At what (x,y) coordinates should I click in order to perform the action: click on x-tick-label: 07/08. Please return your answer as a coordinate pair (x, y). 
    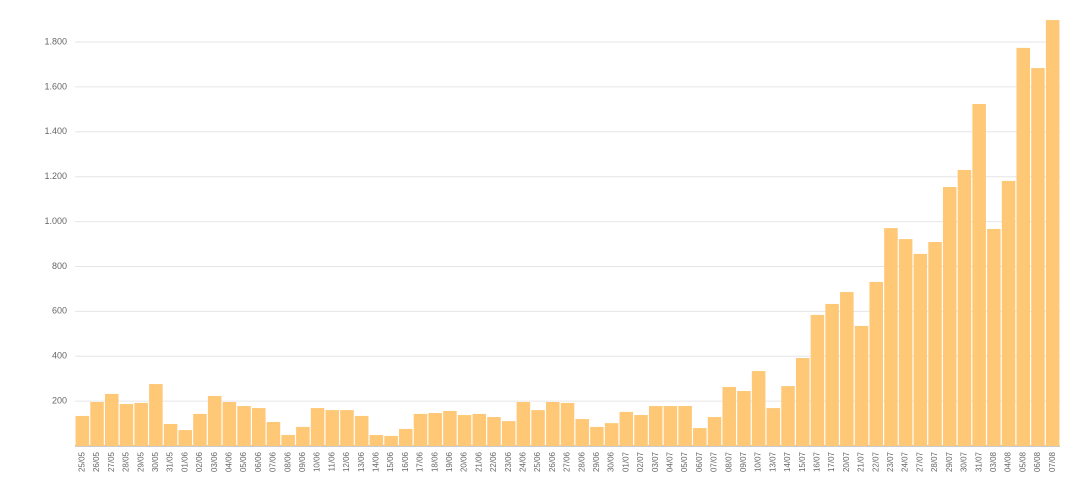
    Looking at the image, I should click on (1052, 461).